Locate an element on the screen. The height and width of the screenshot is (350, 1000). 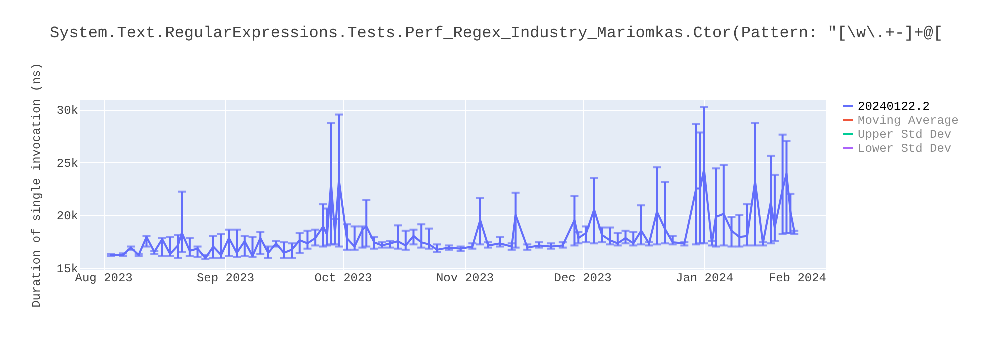
x-tick-label: Nov 2023 is located at coordinates (465, 279).